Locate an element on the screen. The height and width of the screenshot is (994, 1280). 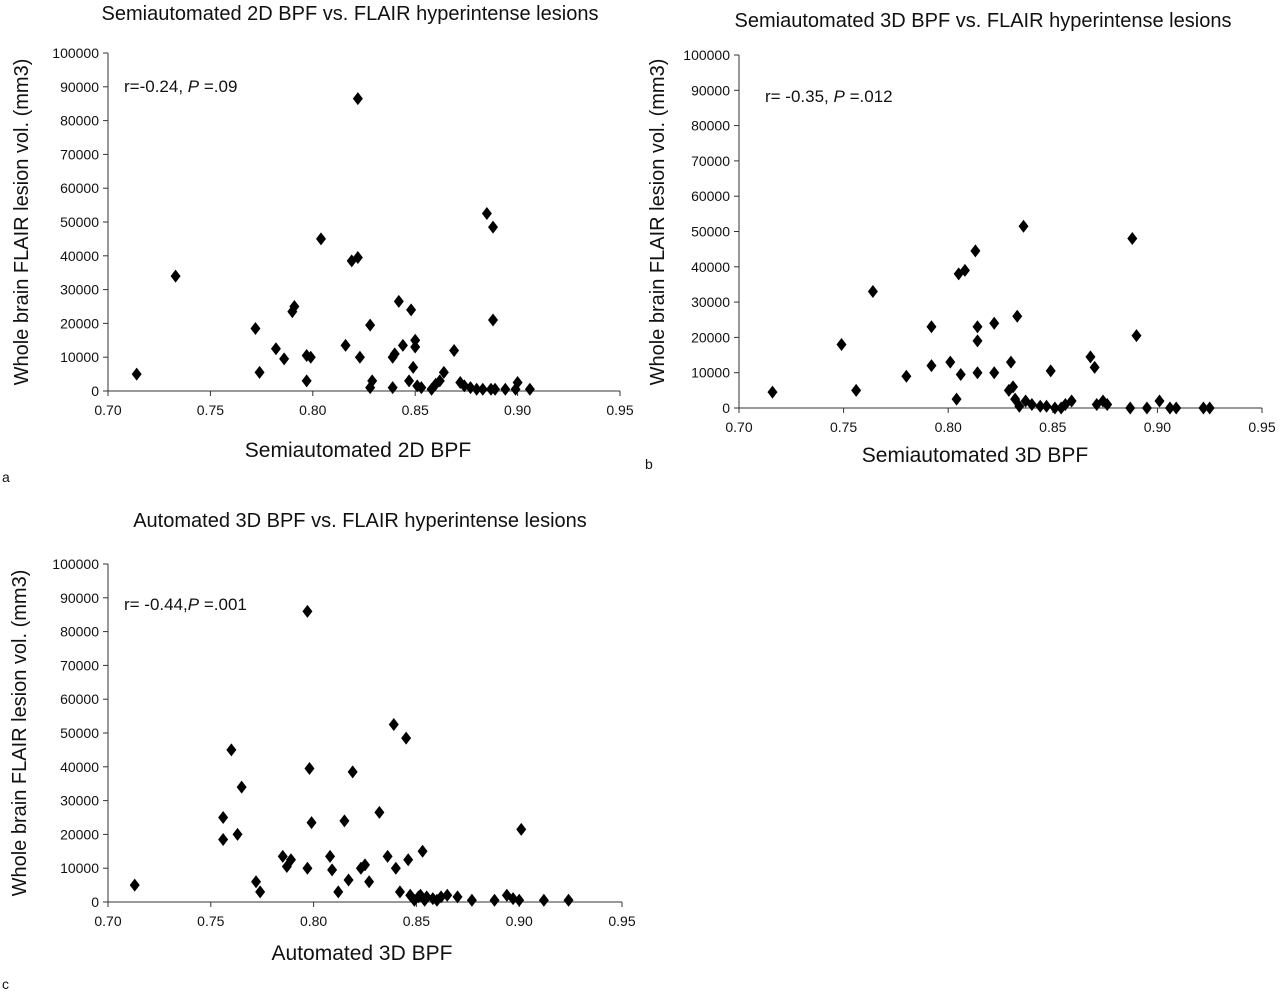
x-tick-label: 0.80 is located at coordinates (312, 410).